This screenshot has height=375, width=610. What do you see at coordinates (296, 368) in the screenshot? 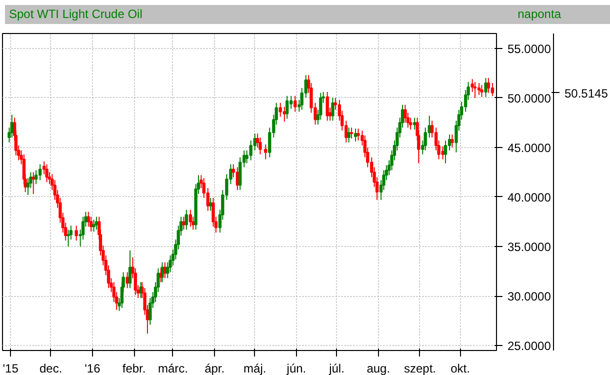
I see `x-tick-label: jún.` at bounding box center [296, 368].